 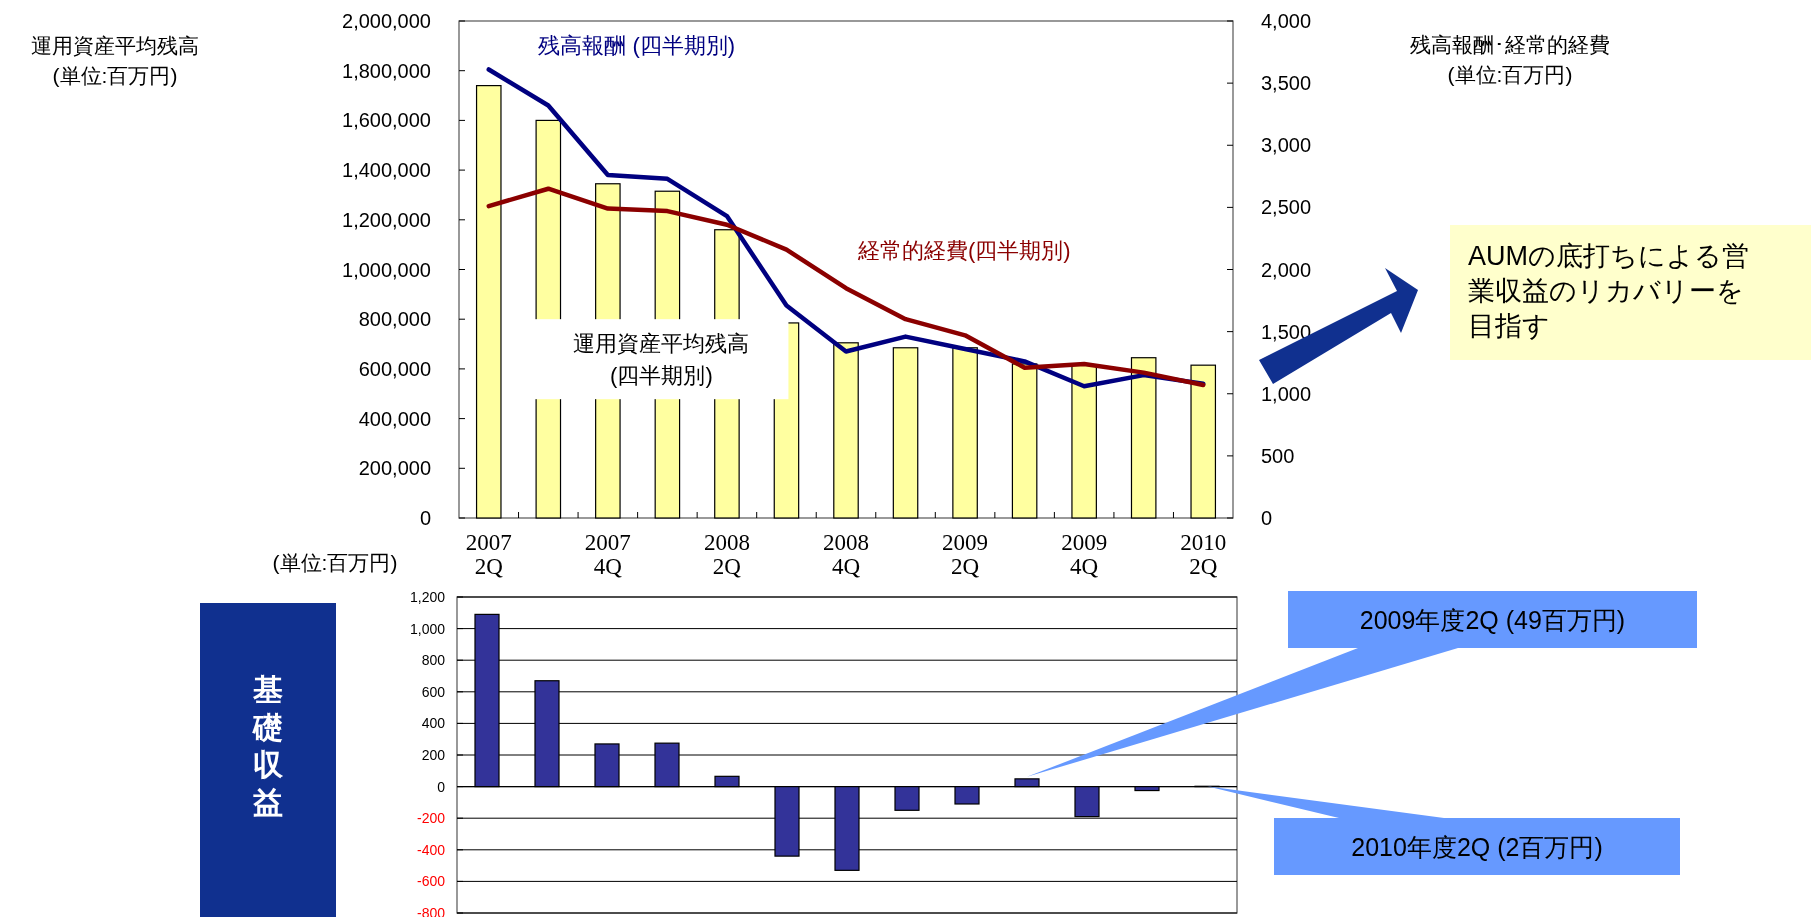 What do you see at coordinates (1267, 518) in the screenshot?
I see `y2-tick-label: 0` at bounding box center [1267, 518].